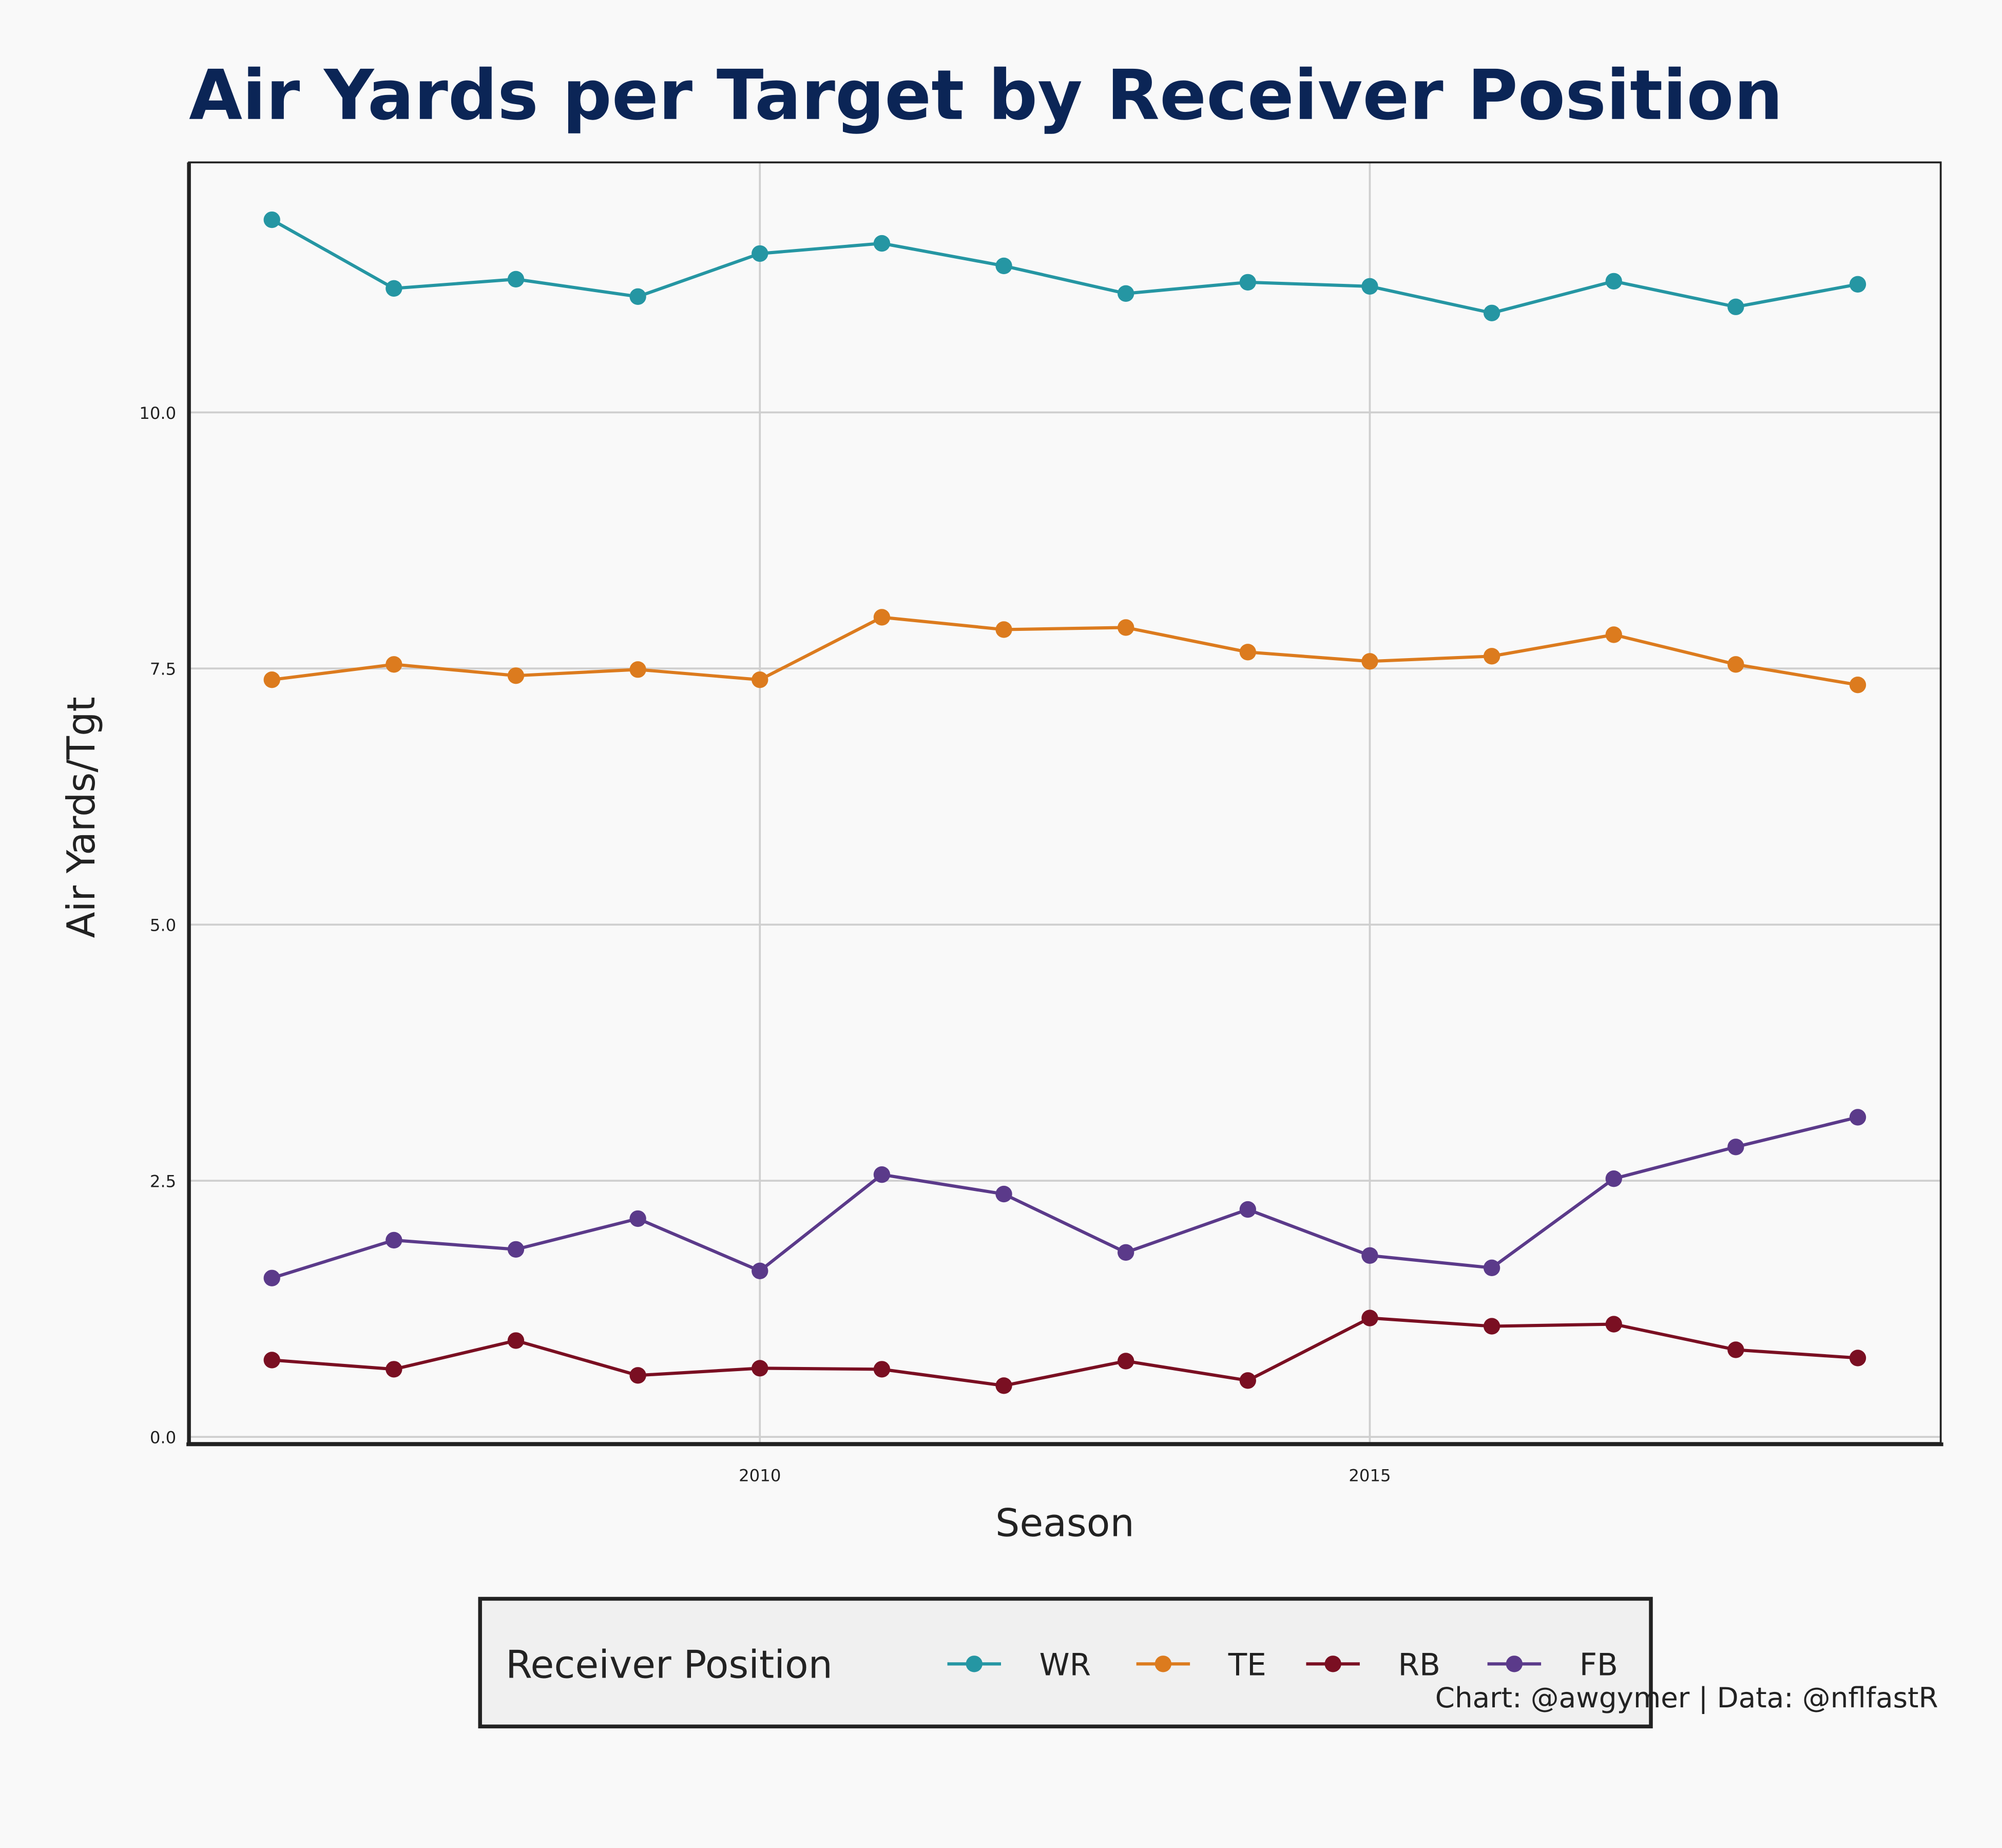  Describe the element at coordinates (163, 1438) in the screenshot. I see `y-tick-label: 0.0` at that location.